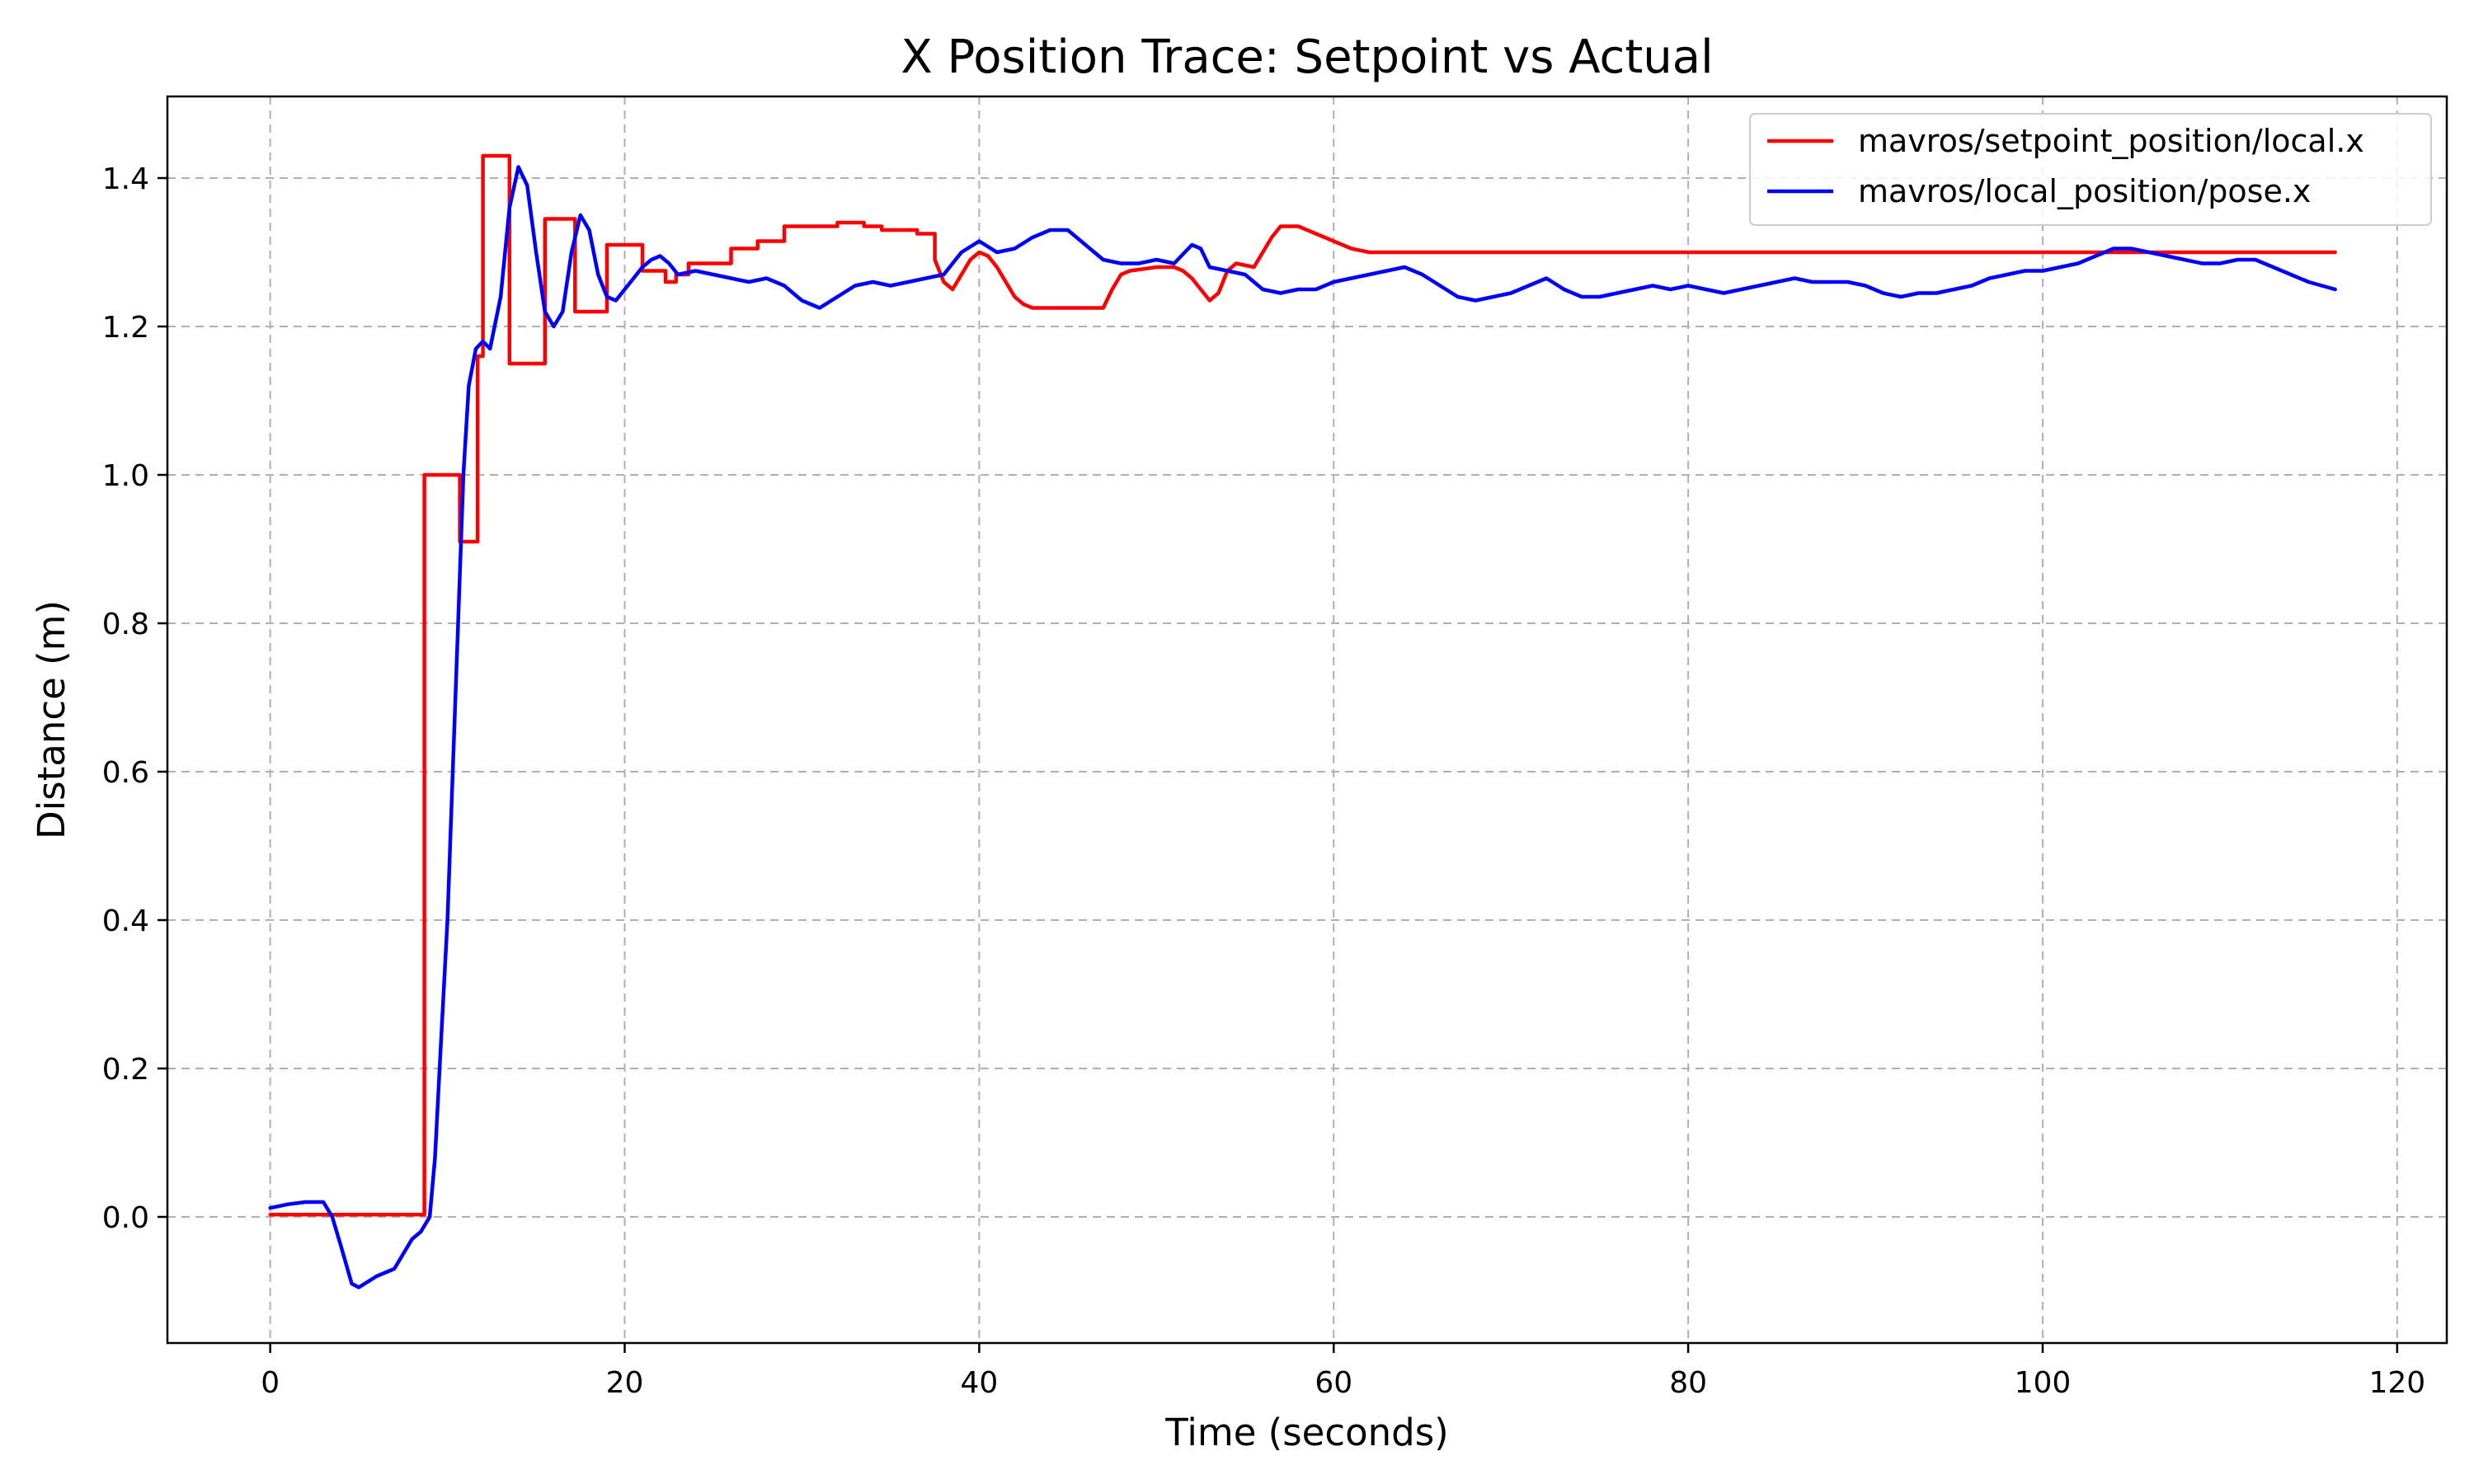 The image size is (2474, 1484). What do you see at coordinates (625, 1383) in the screenshot?
I see `x-tick-label: 20` at bounding box center [625, 1383].